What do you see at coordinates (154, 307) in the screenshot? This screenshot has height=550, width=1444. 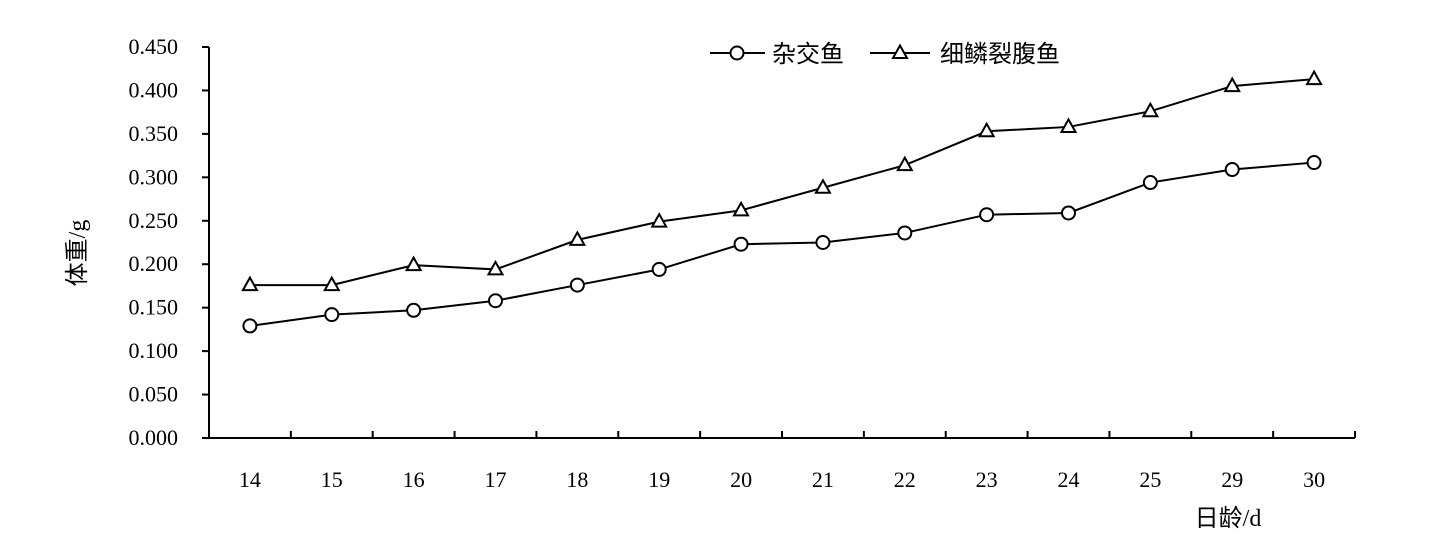 I see `y-tick-label: 0.150` at bounding box center [154, 307].